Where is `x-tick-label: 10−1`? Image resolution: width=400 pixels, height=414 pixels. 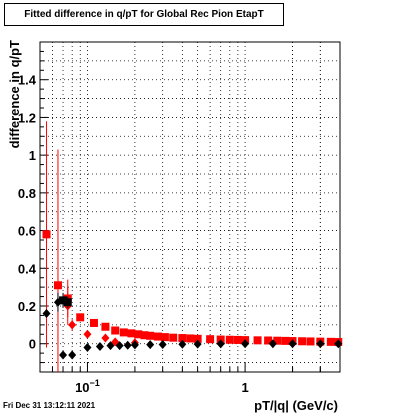
x-tick-label: 10−1 is located at coordinates (87, 386).